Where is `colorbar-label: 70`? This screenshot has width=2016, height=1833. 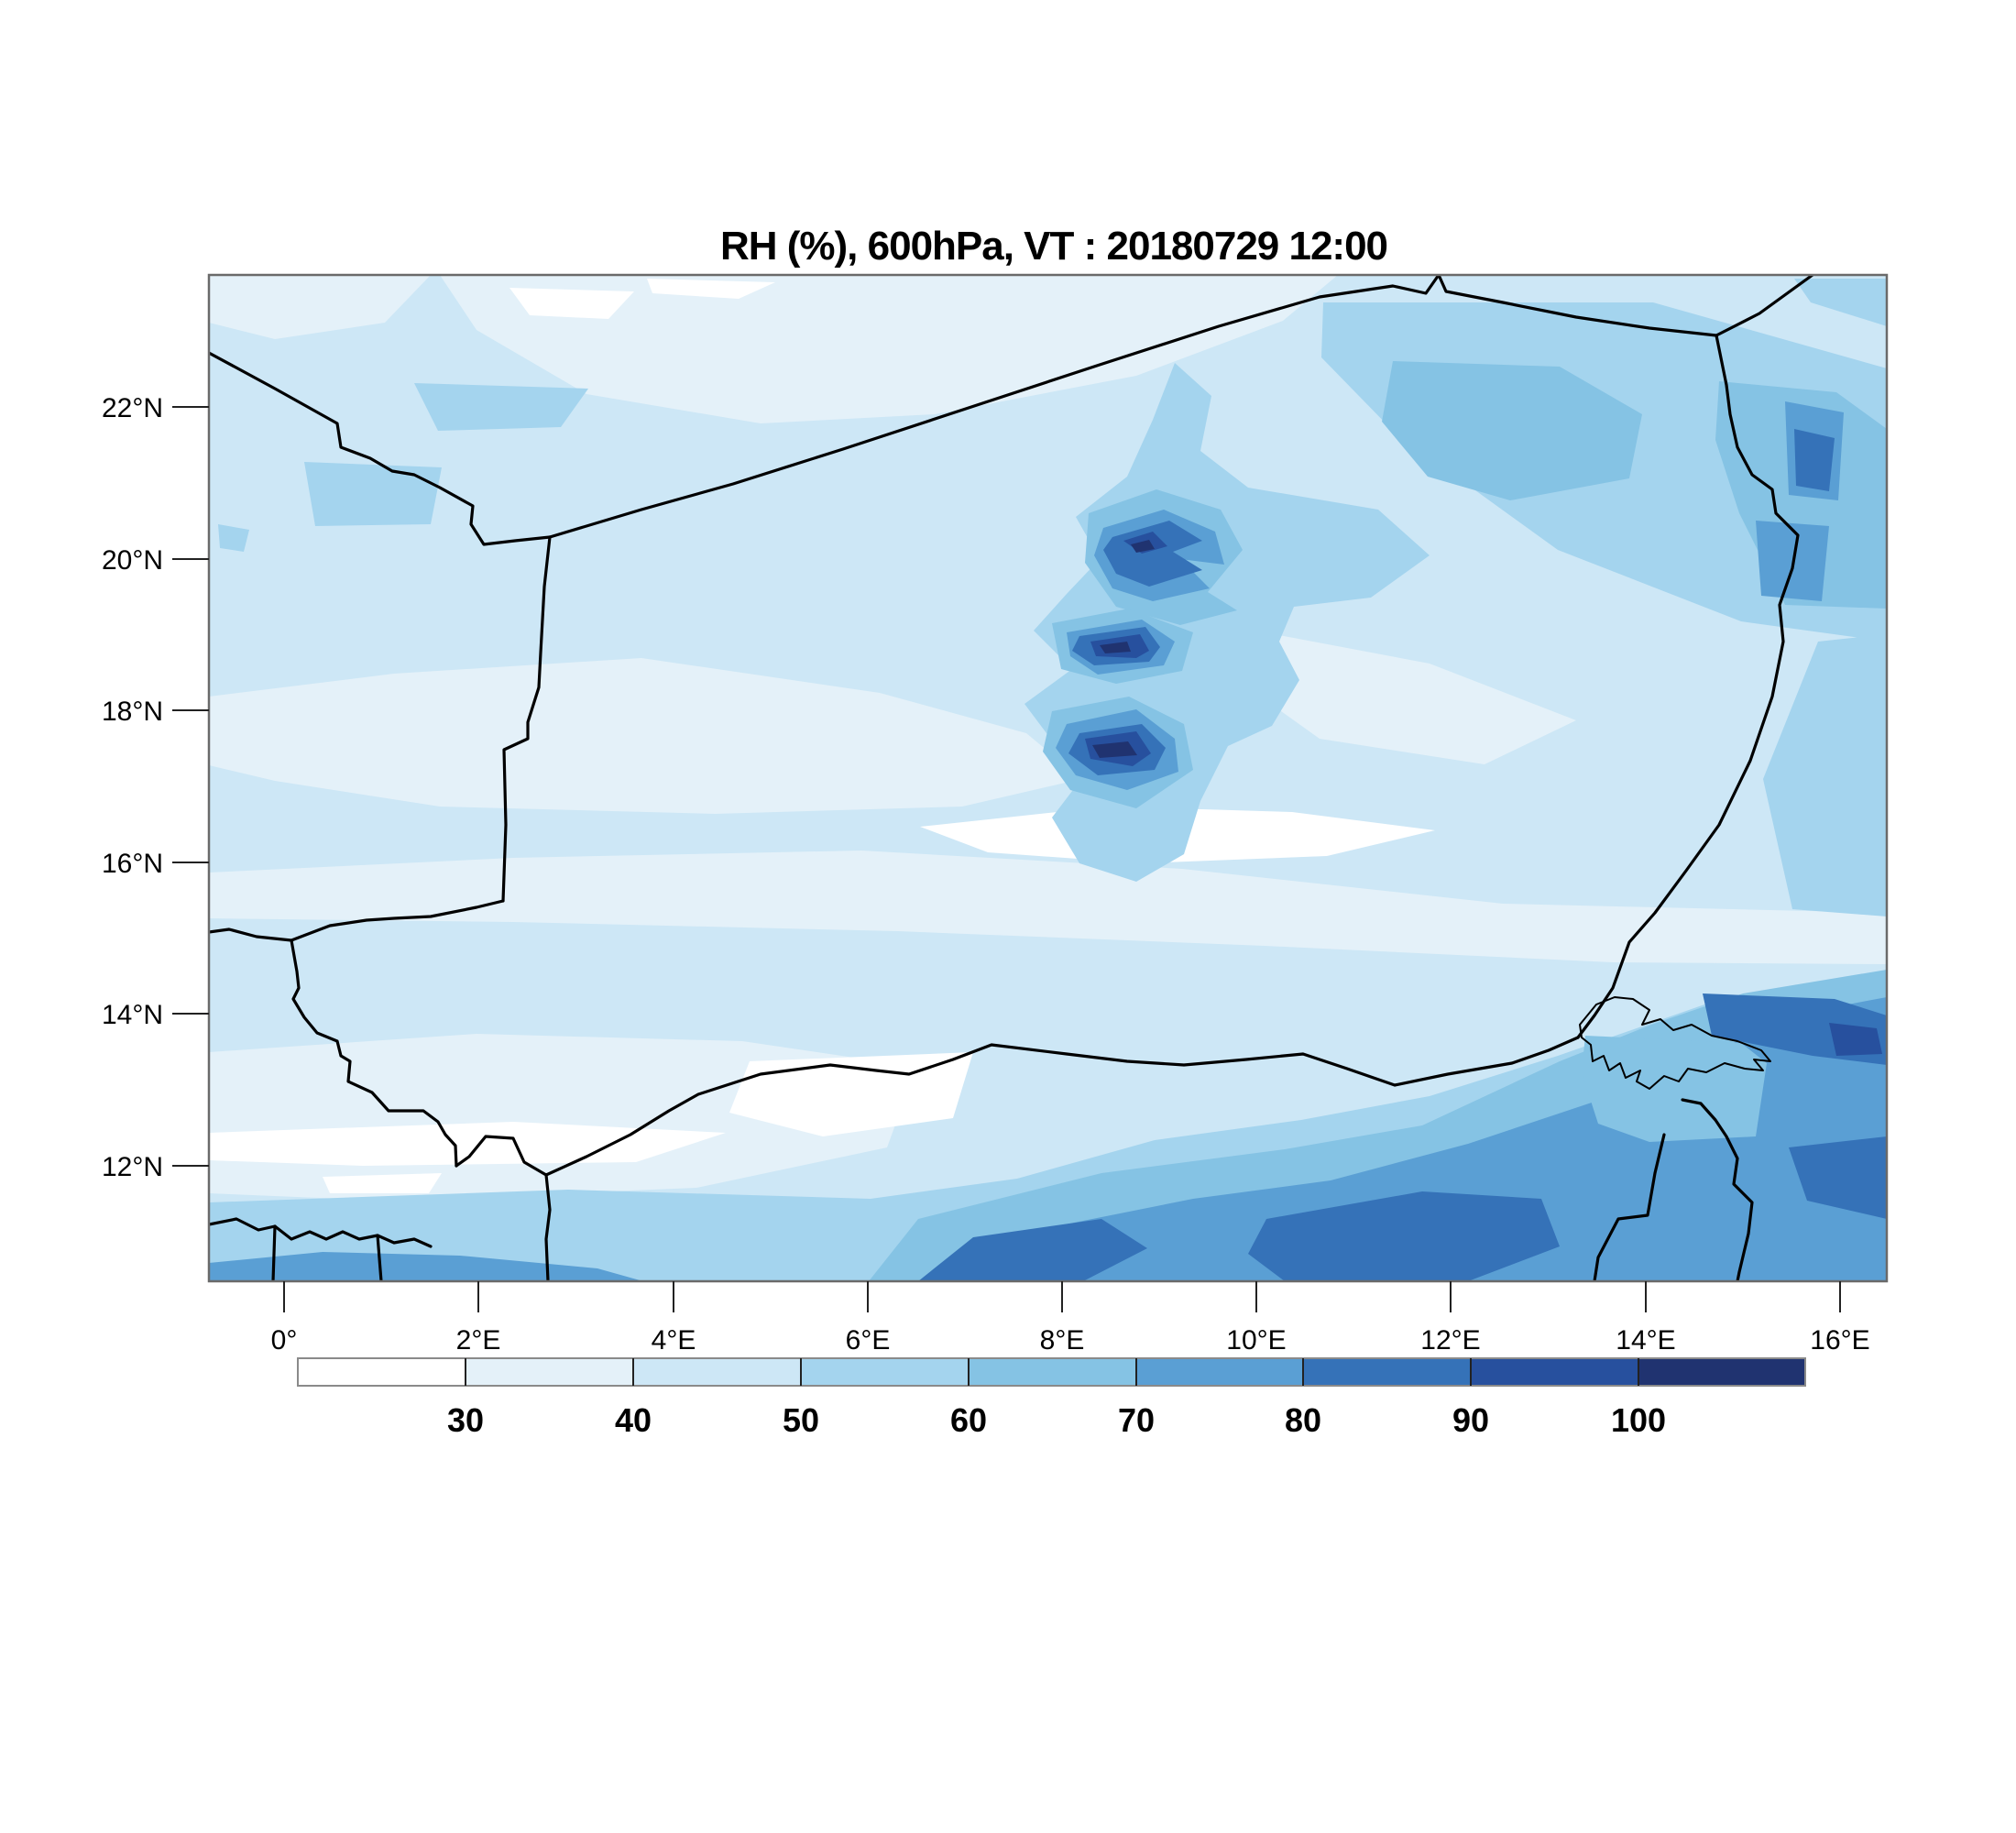 colorbar-label: 70 is located at coordinates (1136, 1420).